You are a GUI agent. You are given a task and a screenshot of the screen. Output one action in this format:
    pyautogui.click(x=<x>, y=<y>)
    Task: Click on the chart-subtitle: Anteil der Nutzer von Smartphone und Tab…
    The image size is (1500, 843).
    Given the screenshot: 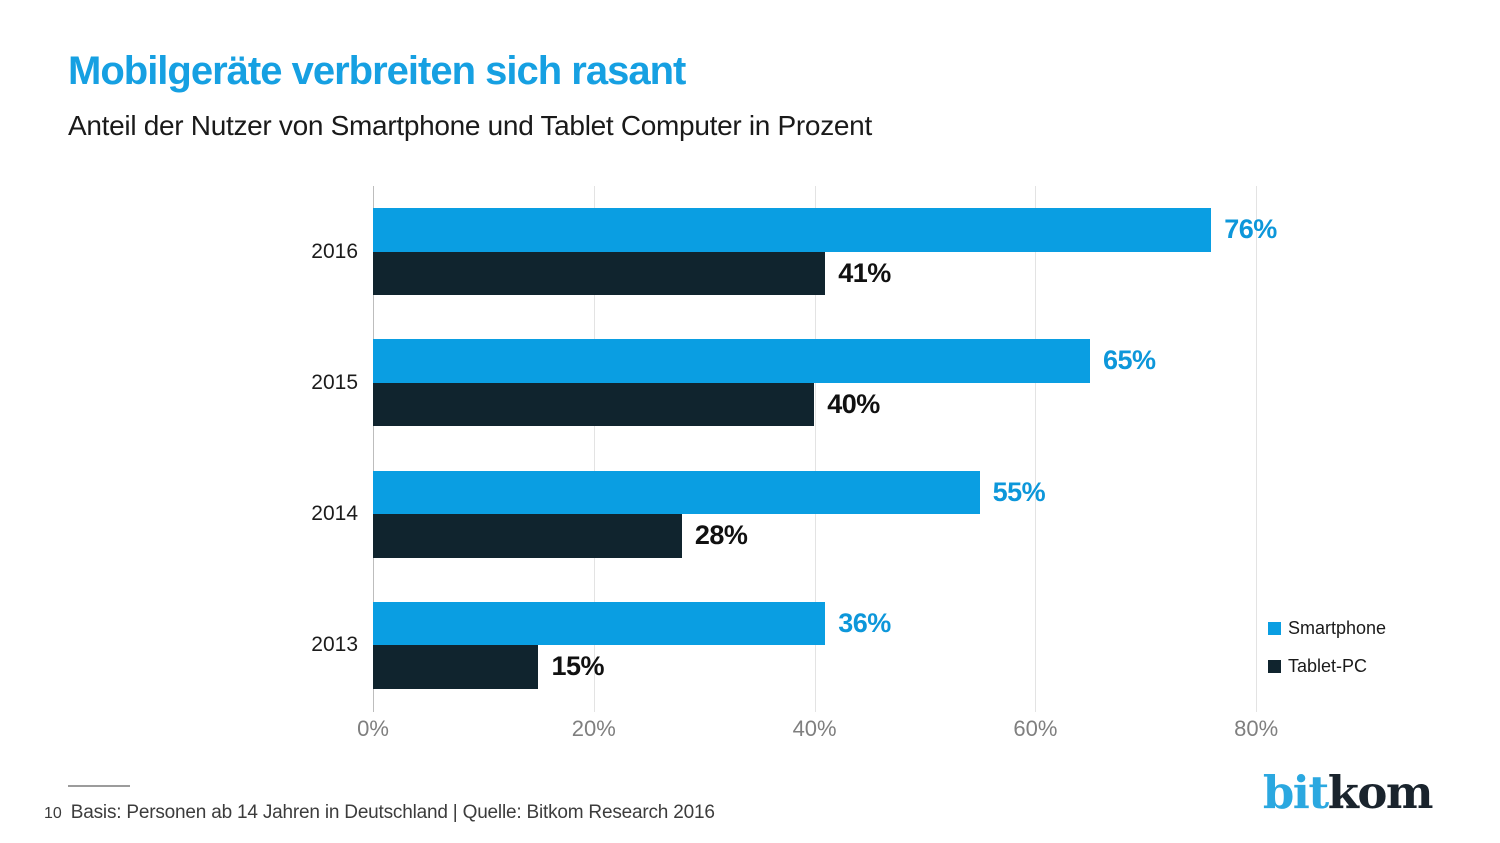 What is the action you would take?
    pyautogui.click(x=470, y=125)
    